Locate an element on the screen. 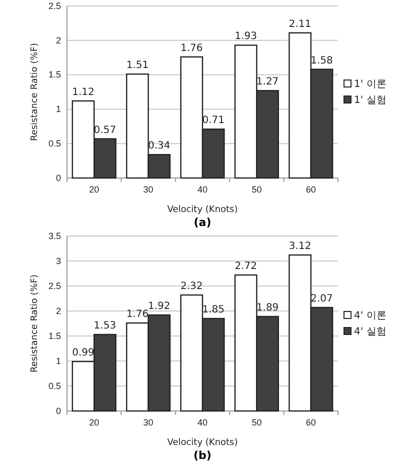 The image size is (394, 463). data-label: 2.32 is located at coordinates (191, 286).